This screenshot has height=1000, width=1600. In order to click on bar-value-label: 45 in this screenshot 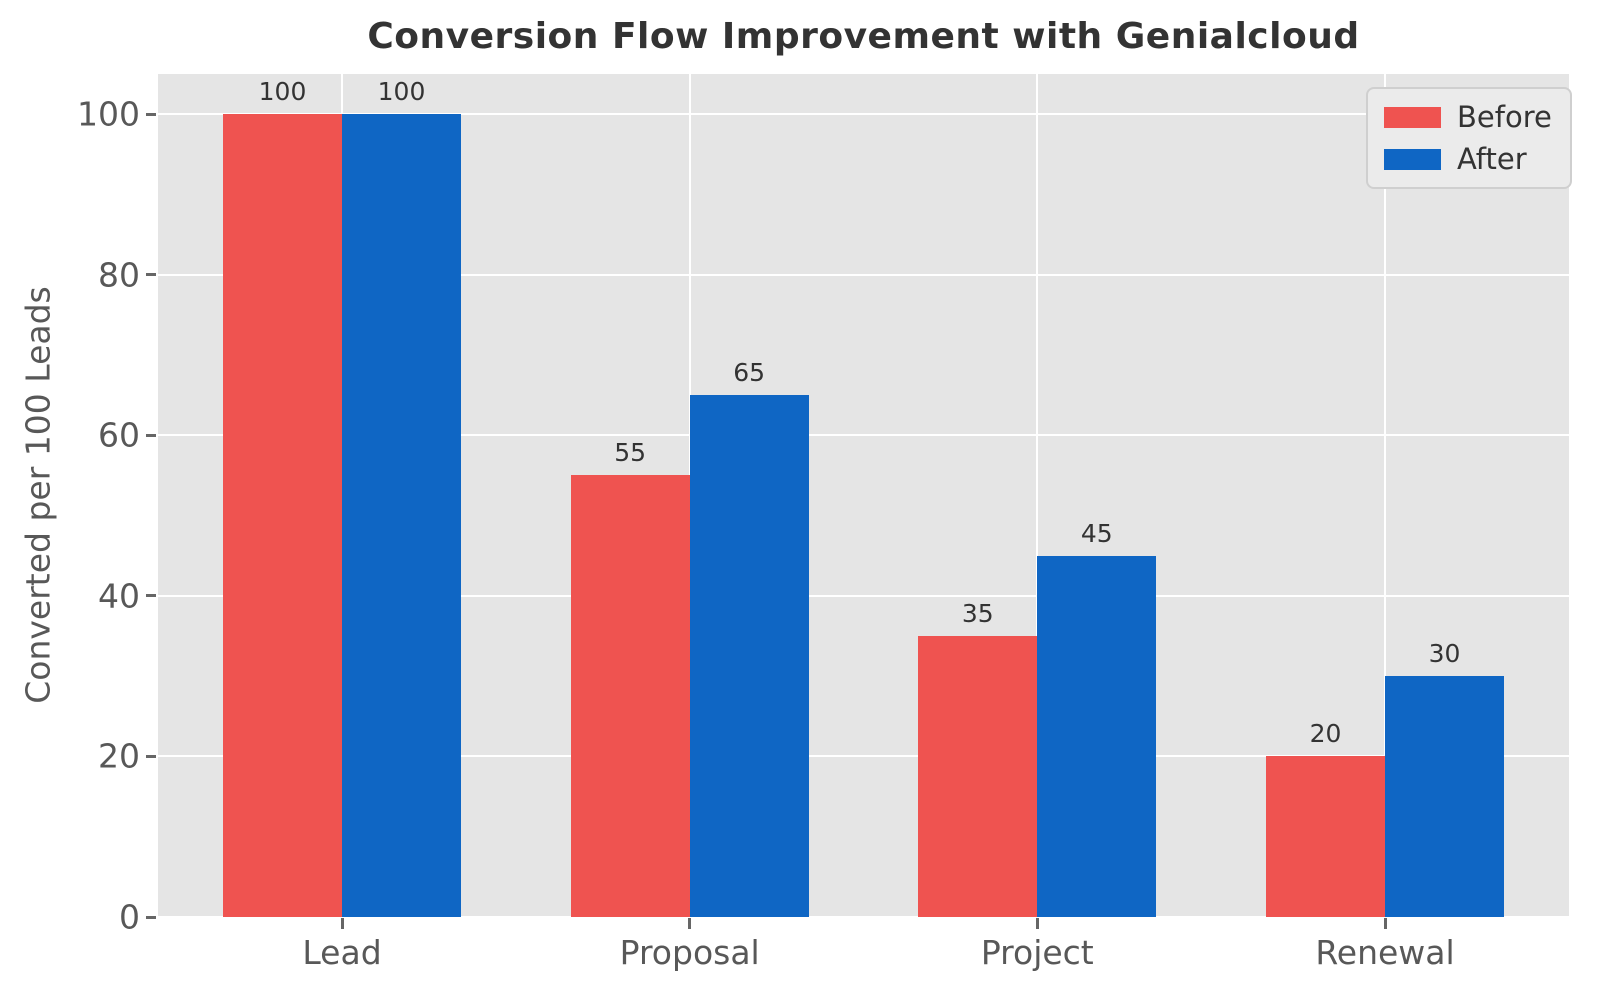, I will do `click(1096, 533)`.